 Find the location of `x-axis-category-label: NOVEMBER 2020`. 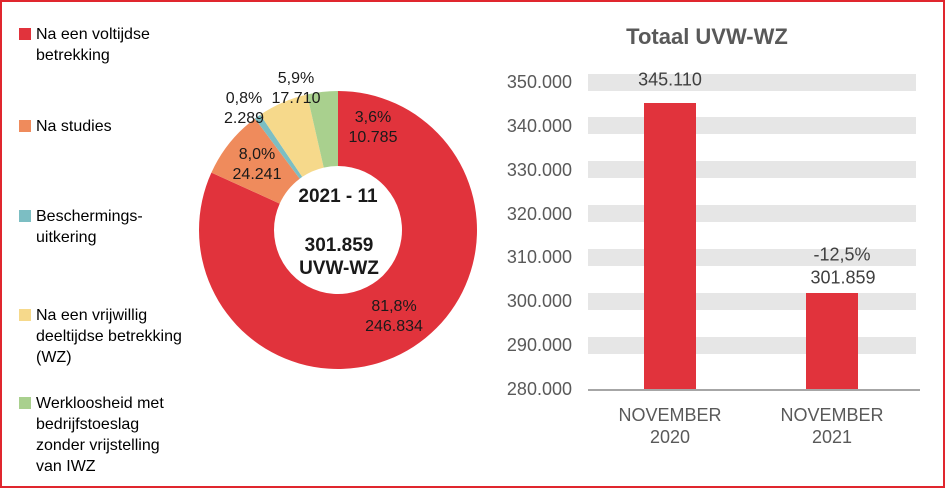

x-axis-category-label: NOVEMBER 2020 is located at coordinates (670, 426).